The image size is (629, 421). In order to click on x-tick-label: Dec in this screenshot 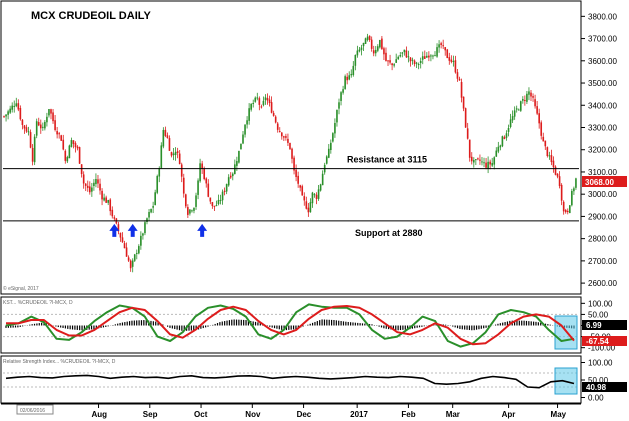, I will do `click(304, 414)`.